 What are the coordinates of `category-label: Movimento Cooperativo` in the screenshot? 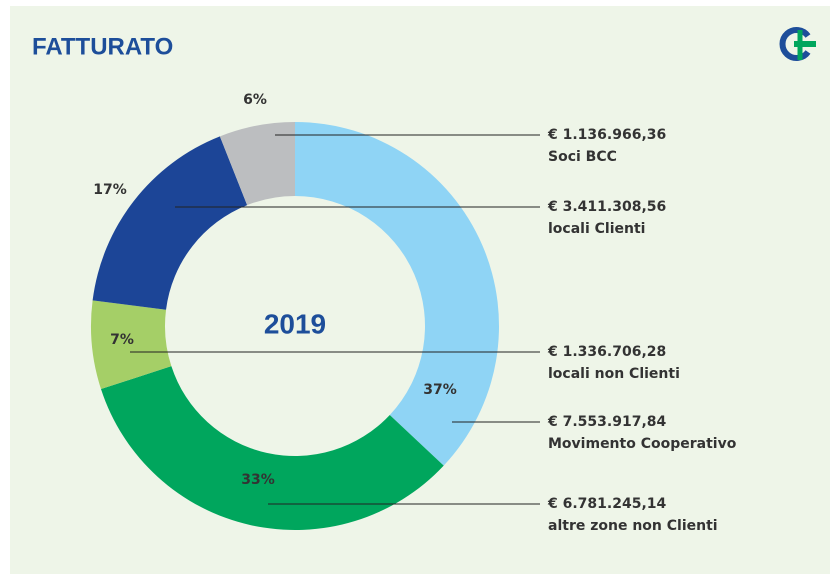 It's located at (642, 444).